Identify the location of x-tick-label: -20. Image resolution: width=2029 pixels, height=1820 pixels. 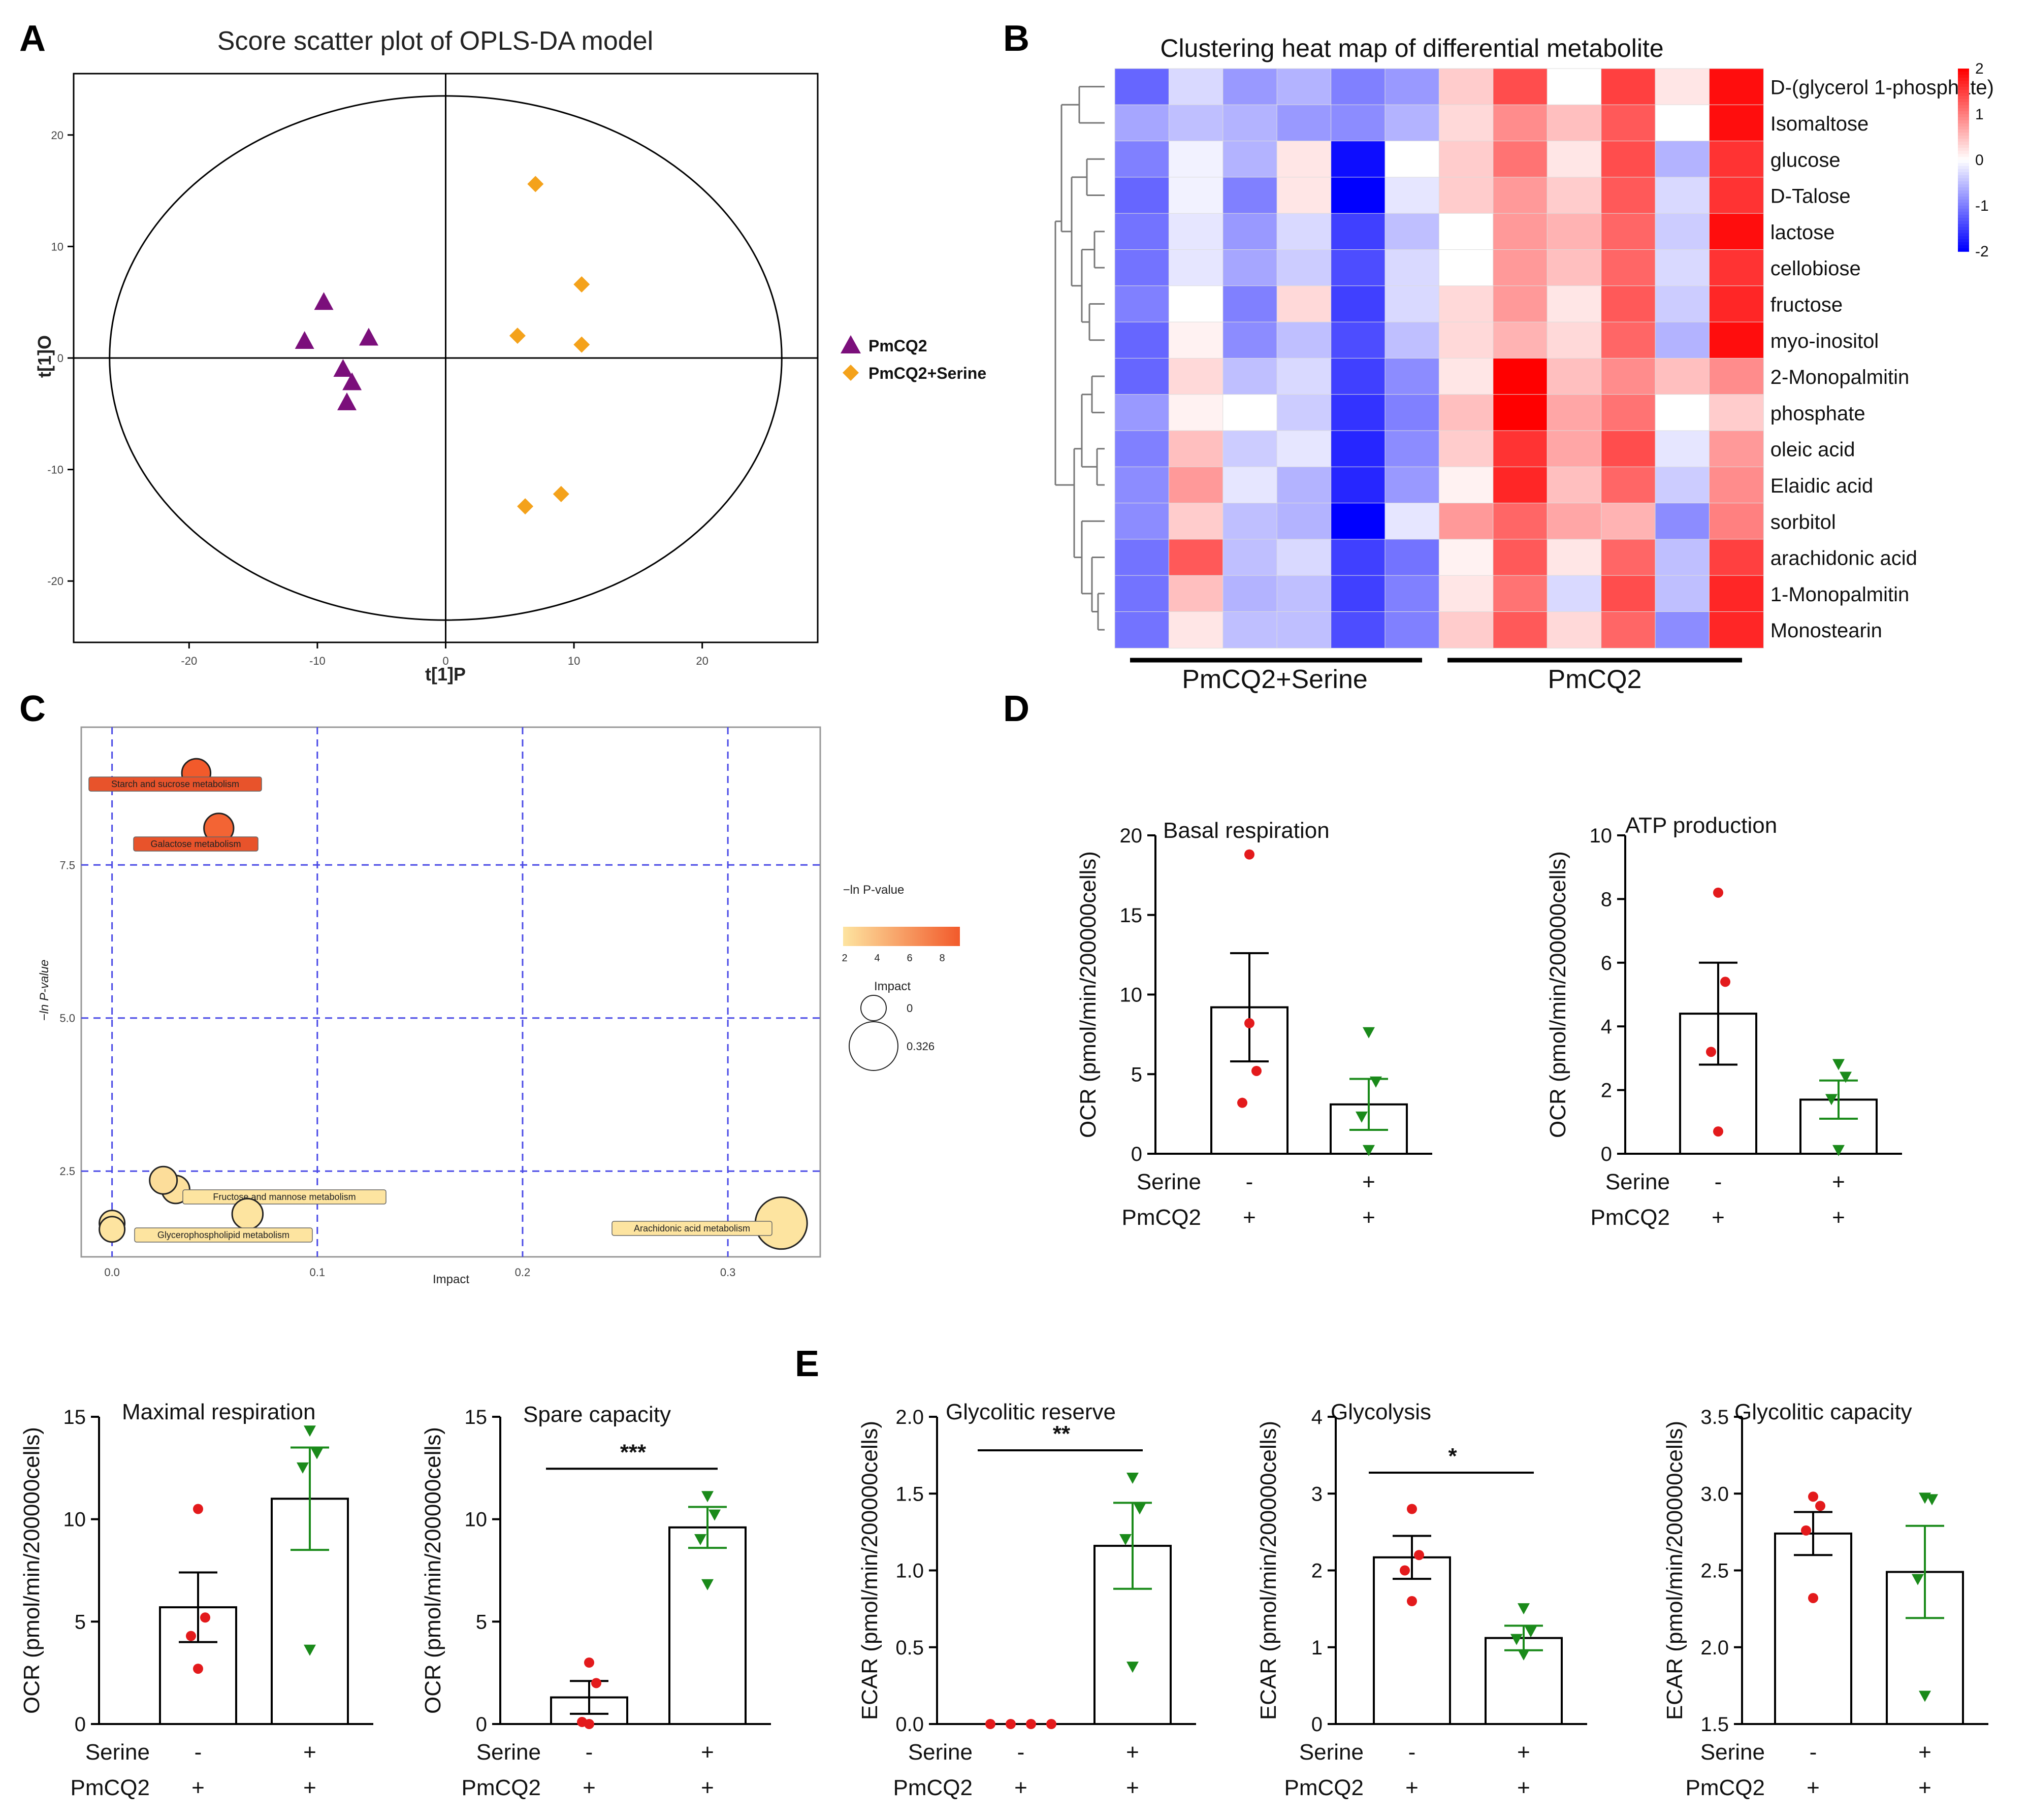
(189, 661).